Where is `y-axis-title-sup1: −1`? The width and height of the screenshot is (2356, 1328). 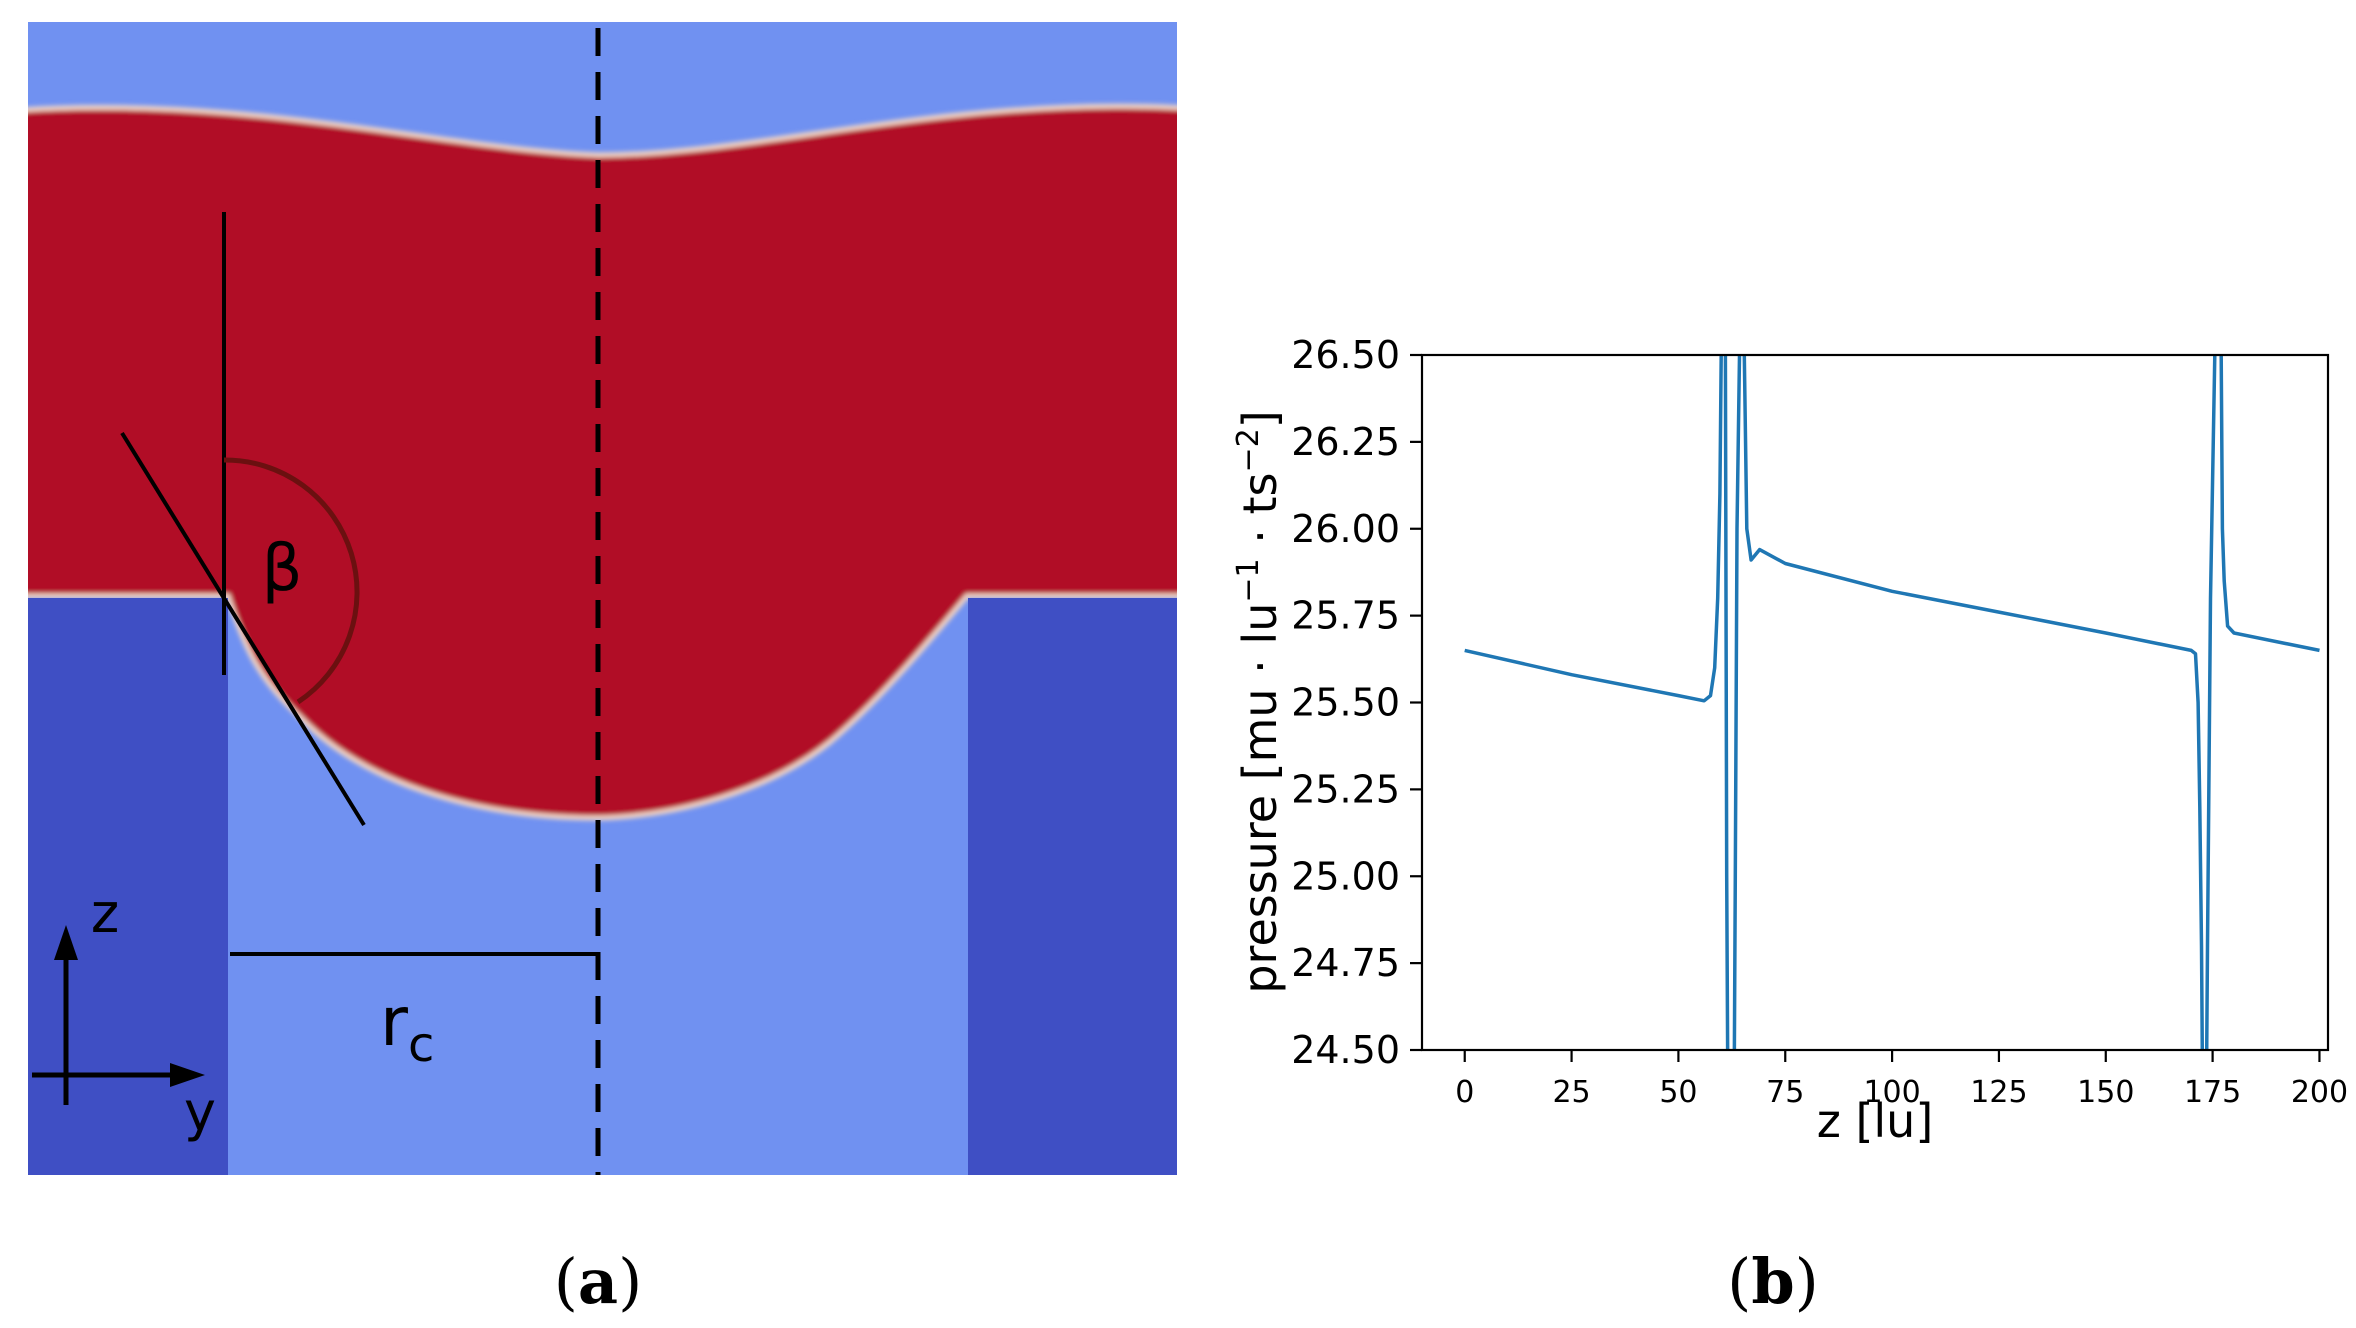
y-axis-title-sup1: −1 is located at coordinates (1248, 580).